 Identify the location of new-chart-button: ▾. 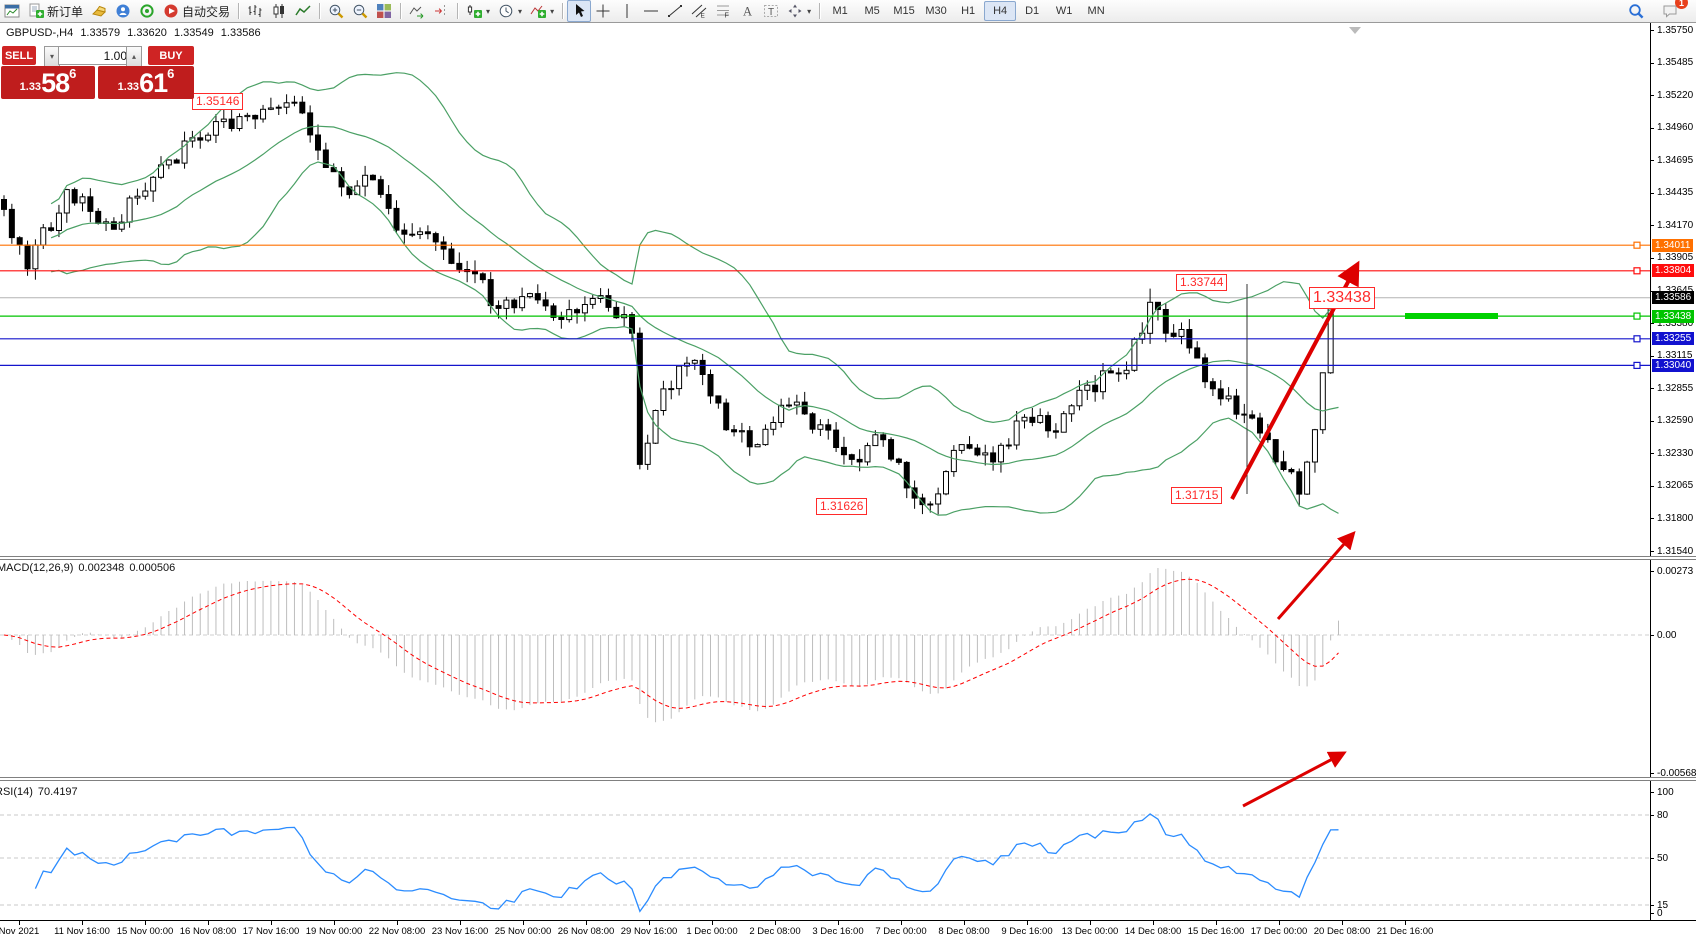
(478, 11).